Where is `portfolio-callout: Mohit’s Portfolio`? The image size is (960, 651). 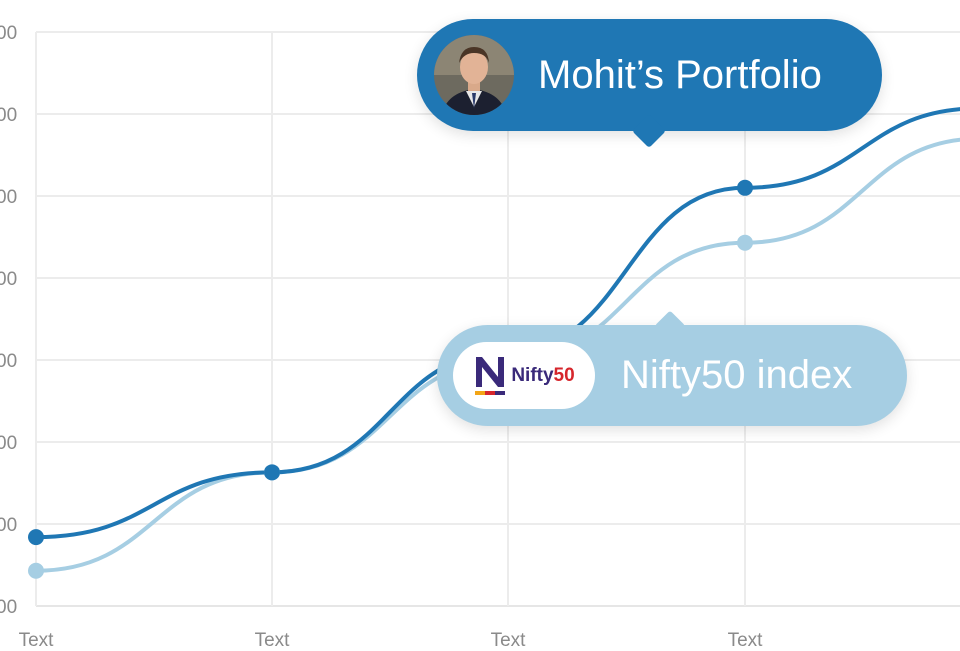
portfolio-callout: Mohit’s Portfolio is located at coordinates (649, 75).